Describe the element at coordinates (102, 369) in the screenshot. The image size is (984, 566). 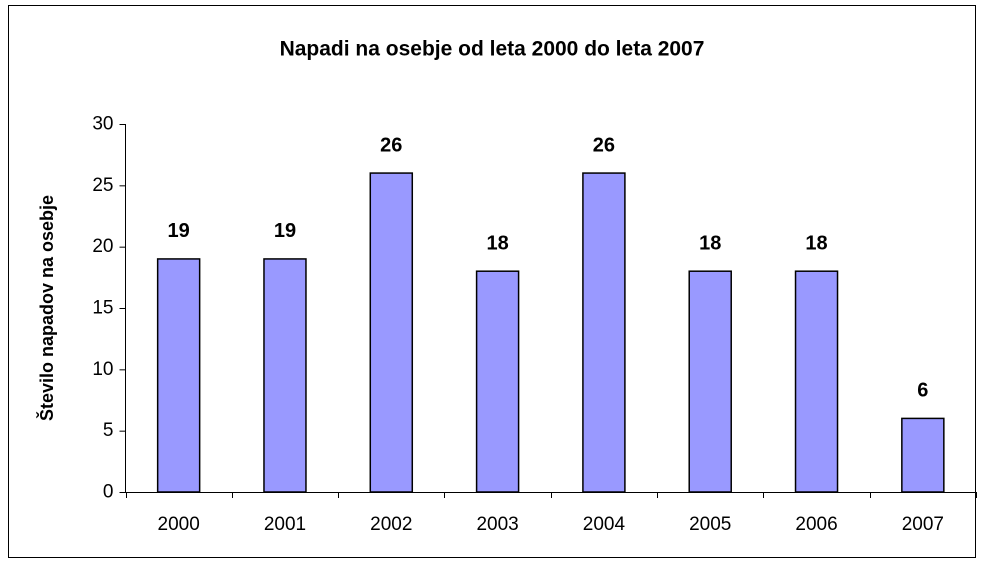
I see `y-tick-label: 10` at that location.